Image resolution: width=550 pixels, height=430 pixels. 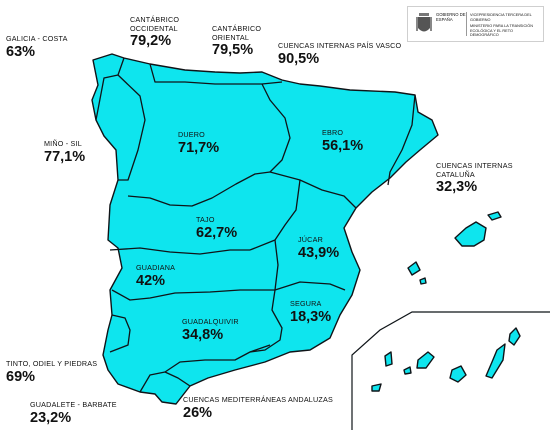 What do you see at coordinates (458, 374) in the screenshot?
I see `island-gran-canaria` at bounding box center [458, 374].